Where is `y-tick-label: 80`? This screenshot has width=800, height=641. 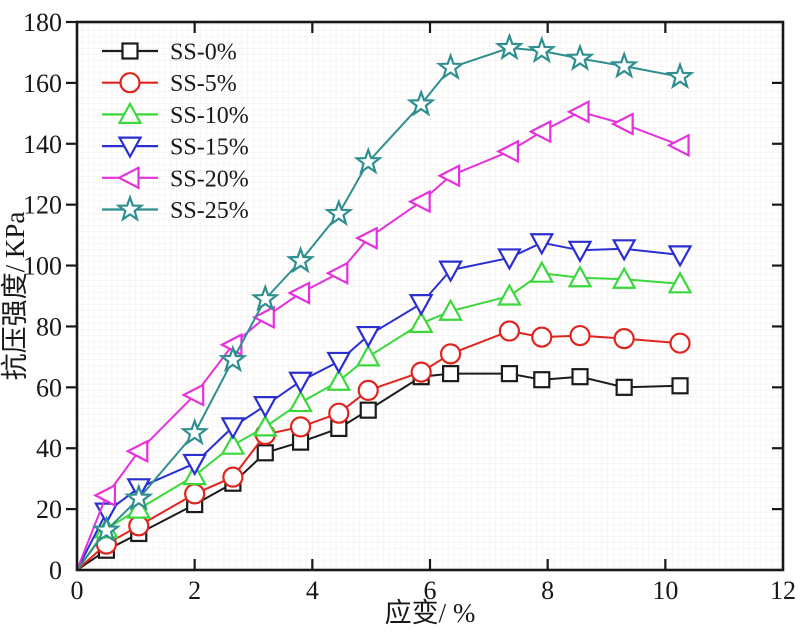
y-tick-label: 80 is located at coordinates (49, 326).